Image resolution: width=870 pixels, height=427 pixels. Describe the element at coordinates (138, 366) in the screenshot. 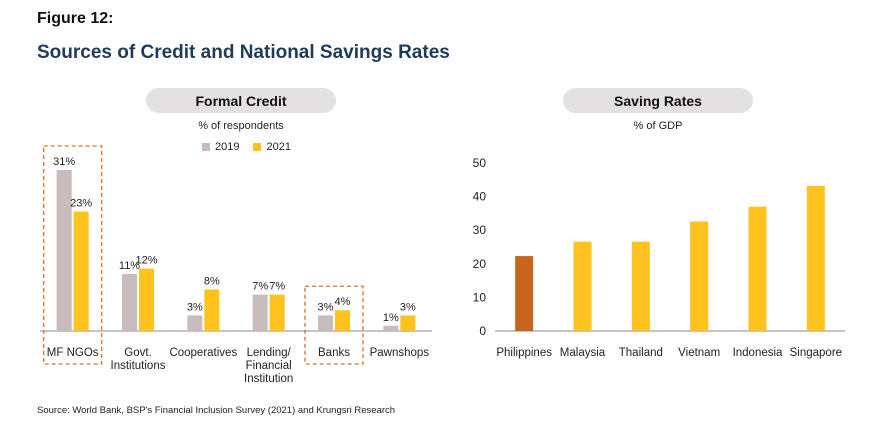

I see `category-label-1-1: Institutions` at that location.